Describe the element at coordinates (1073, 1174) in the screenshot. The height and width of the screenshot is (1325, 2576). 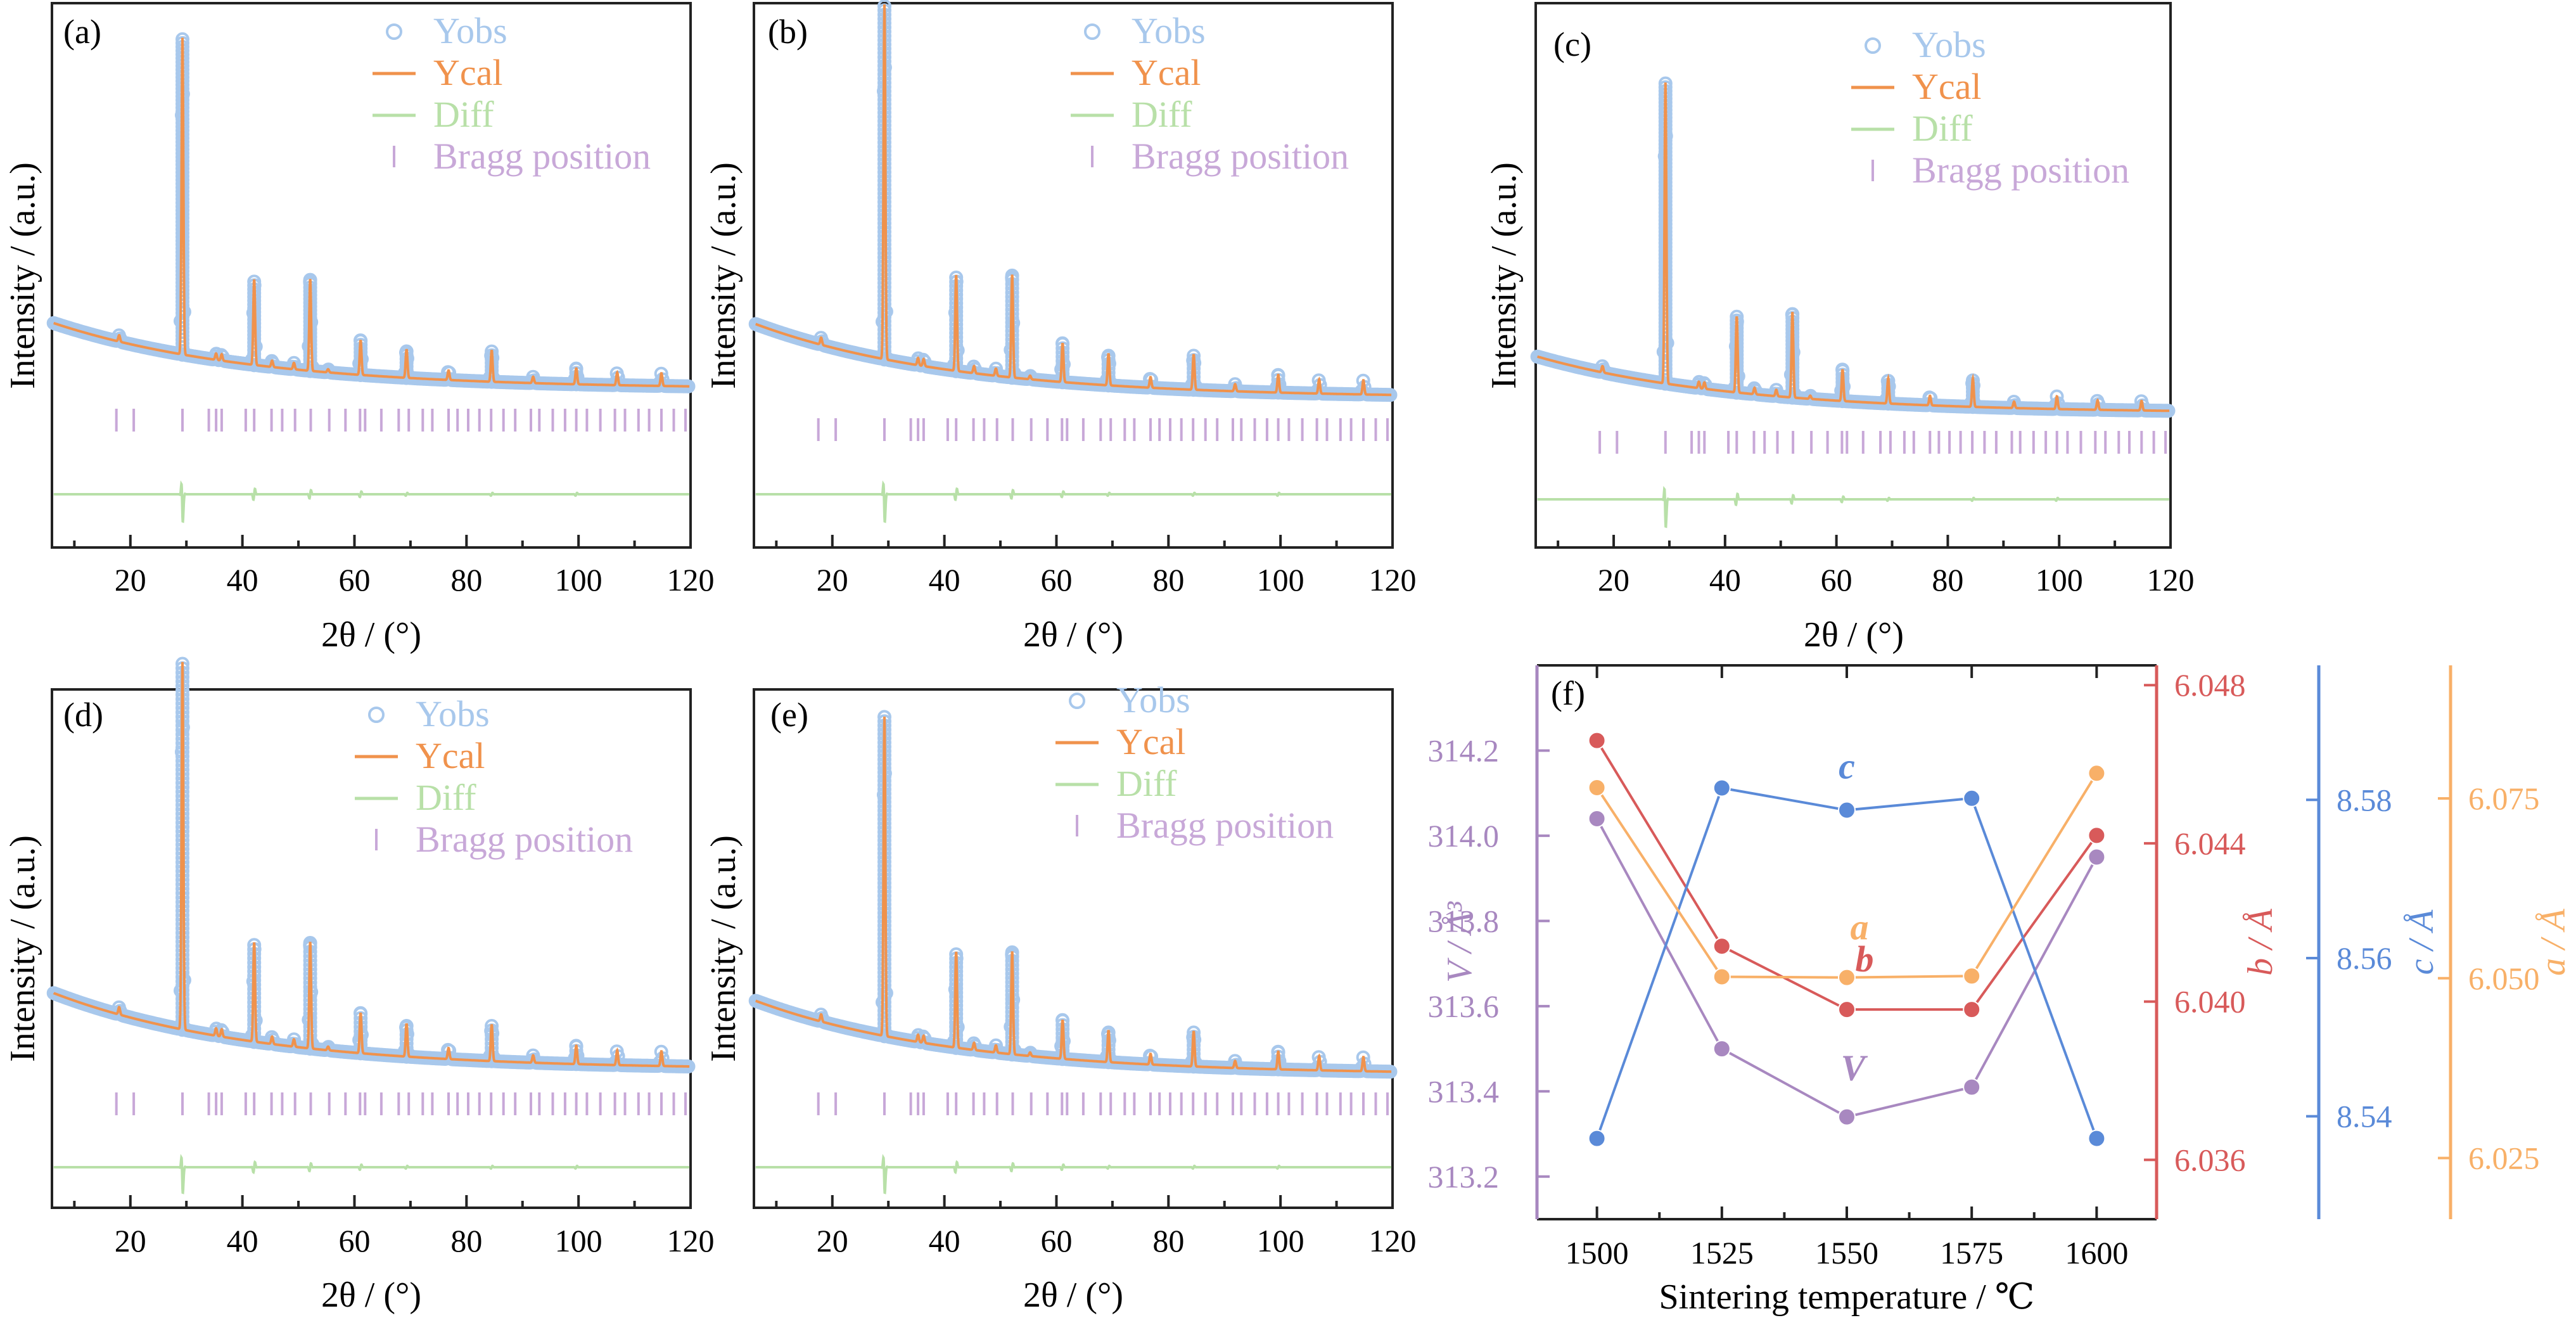
I see `panel-e-diff-line` at that location.